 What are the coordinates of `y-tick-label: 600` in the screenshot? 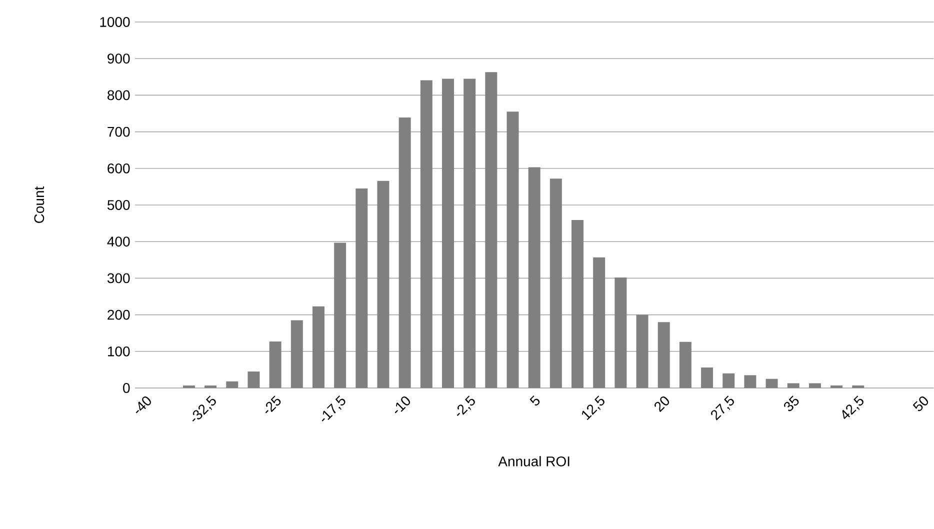 It's located at (119, 168).